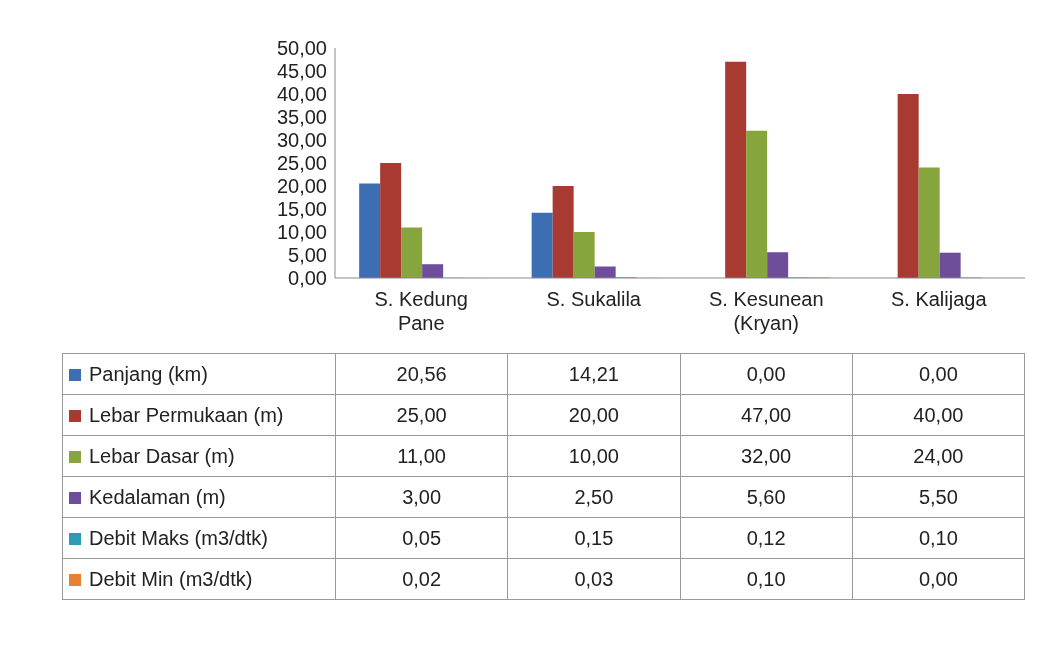 The height and width of the screenshot is (657, 1060). Describe the element at coordinates (301, 94) in the screenshot. I see `y-tick-label: 40,00` at that location.